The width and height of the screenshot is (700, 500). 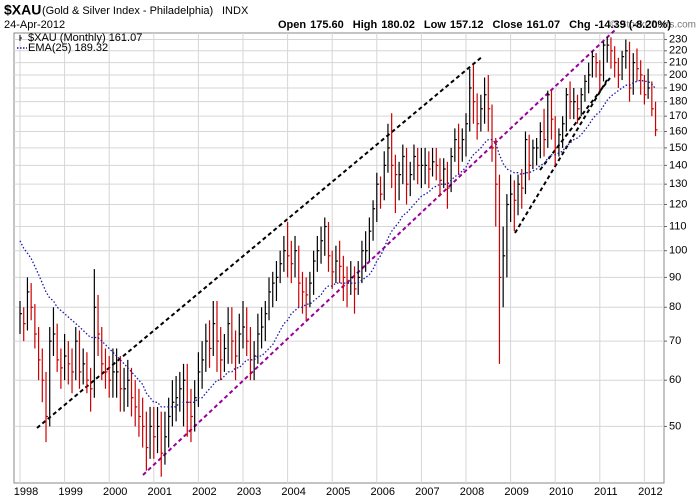 I want to click on y-tick-label: 60, so click(x=675, y=380).